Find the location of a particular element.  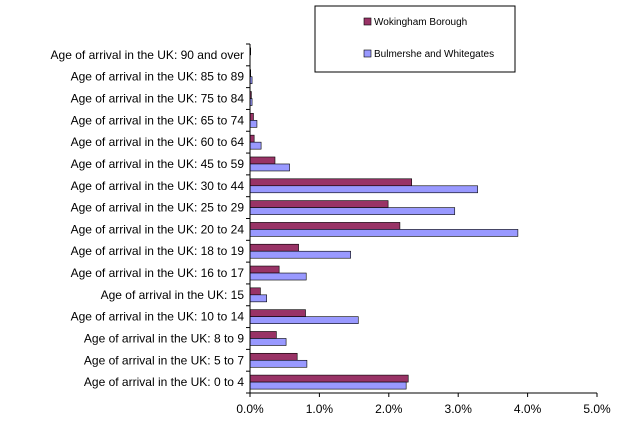

category-label: Age of arrival in the UK: 25 to 29 is located at coordinates (158, 208).